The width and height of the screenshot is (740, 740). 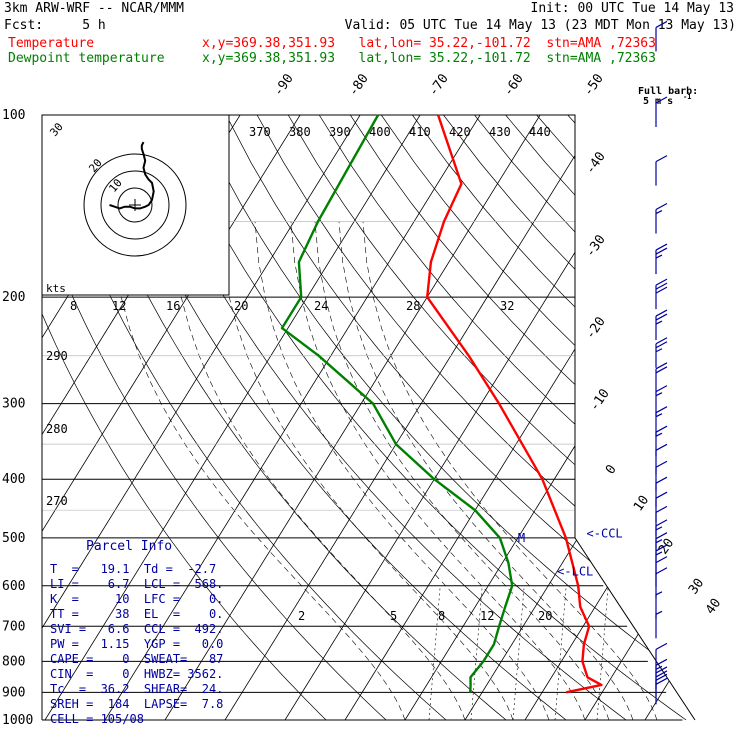 I want to click on isotherm-label: 10, so click(x=641, y=503).